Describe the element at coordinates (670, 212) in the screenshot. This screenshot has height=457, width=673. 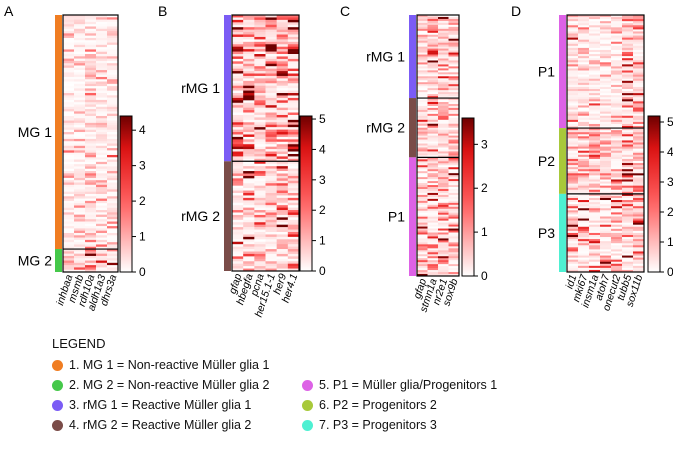
I see `colorbar-tick-label: 2` at that location.